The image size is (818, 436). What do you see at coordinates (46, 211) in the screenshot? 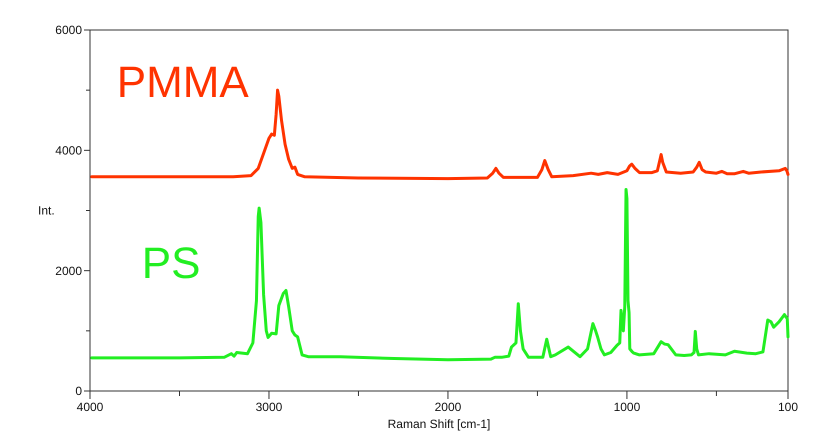
I see `y-axis-title: Int.` at bounding box center [46, 211].